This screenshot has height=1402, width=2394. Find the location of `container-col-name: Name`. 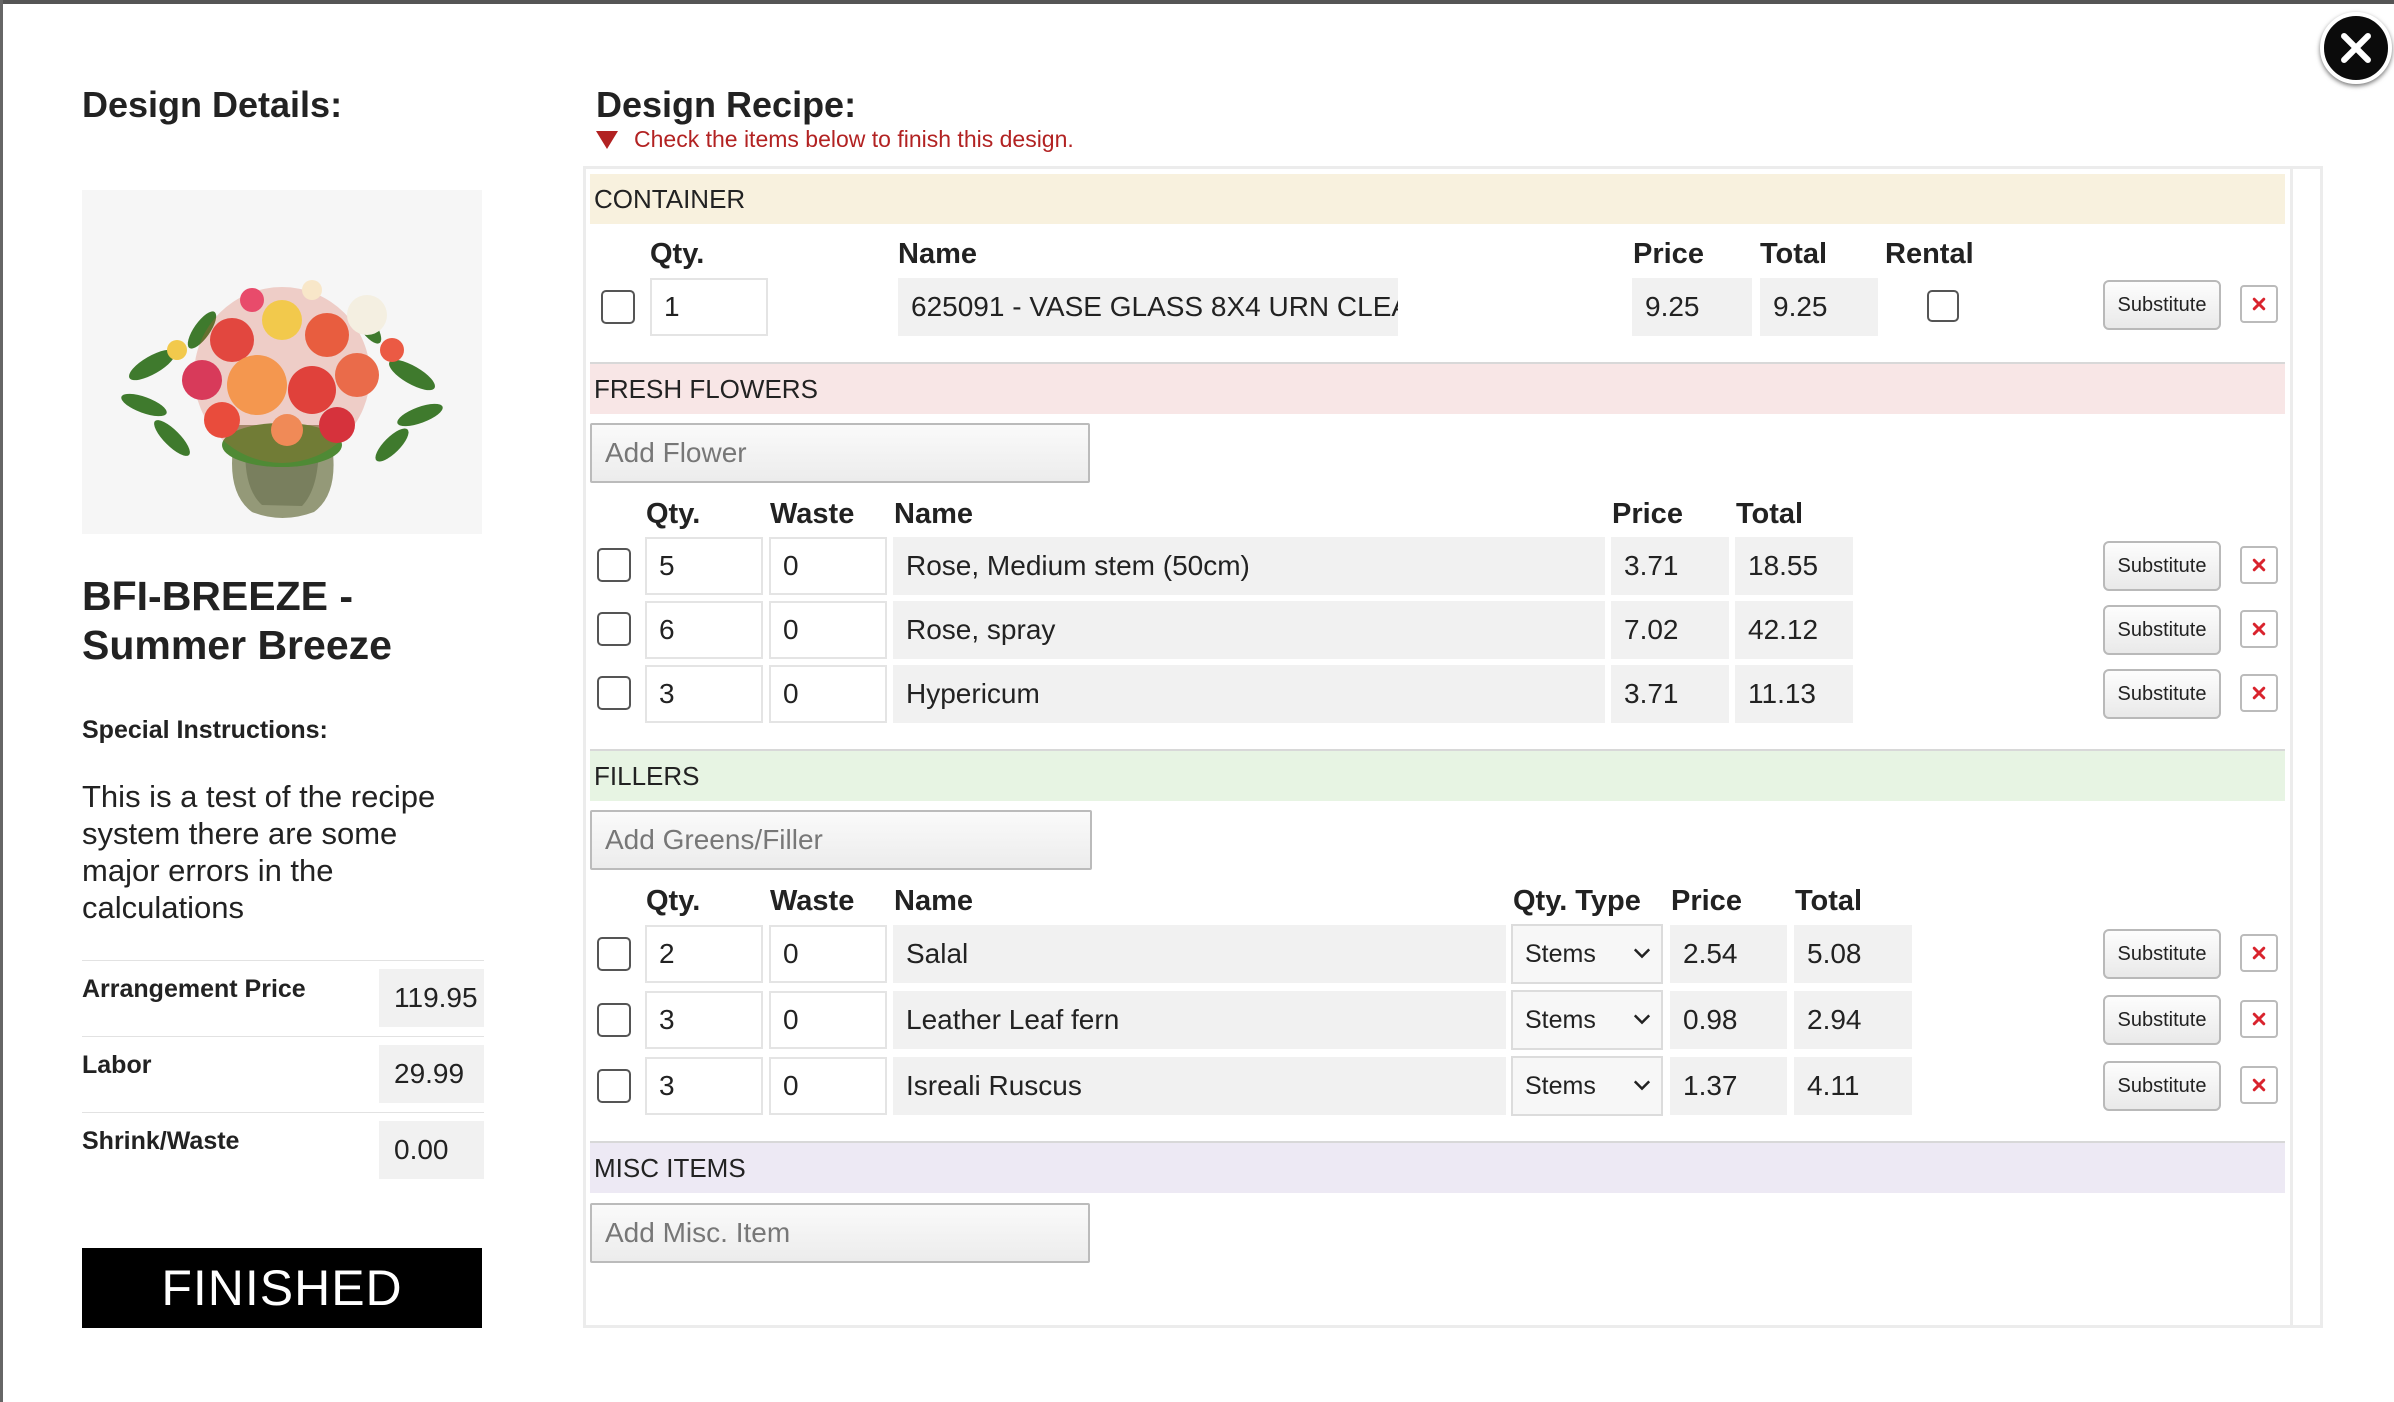

container-col-name: Name is located at coordinates (937, 254).